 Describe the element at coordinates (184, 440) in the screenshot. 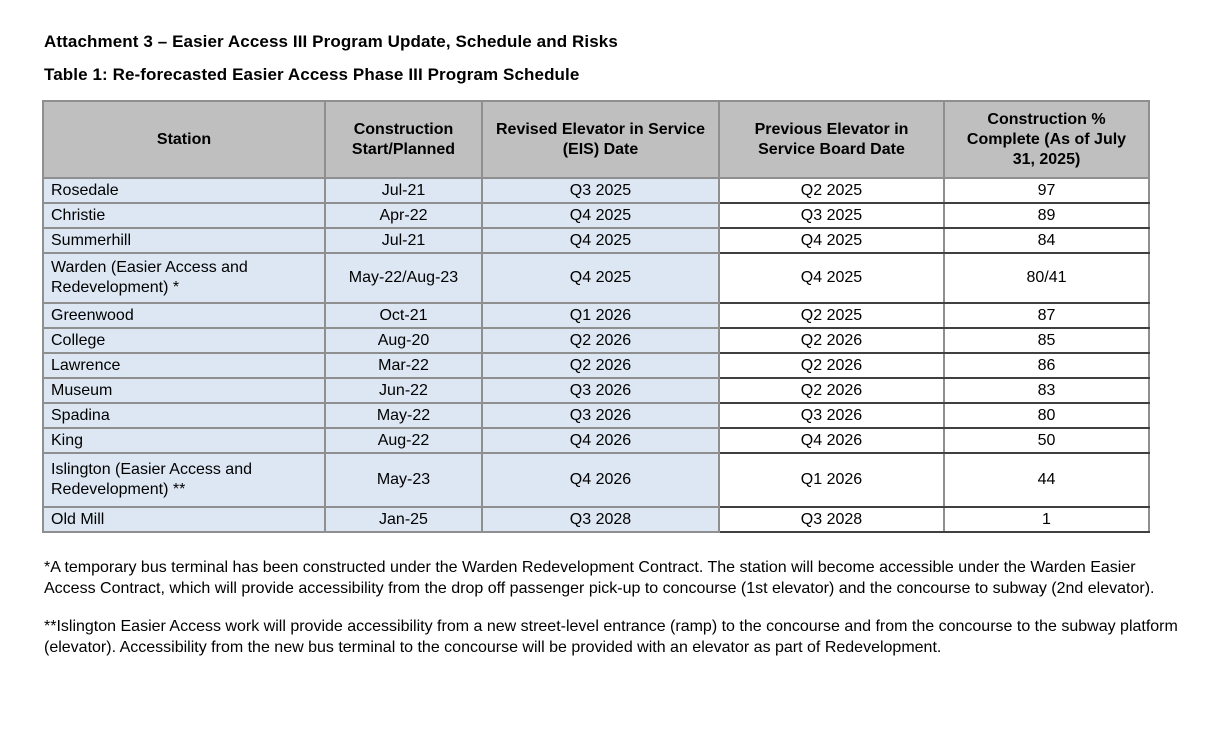

I see `station-cell: King` at that location.